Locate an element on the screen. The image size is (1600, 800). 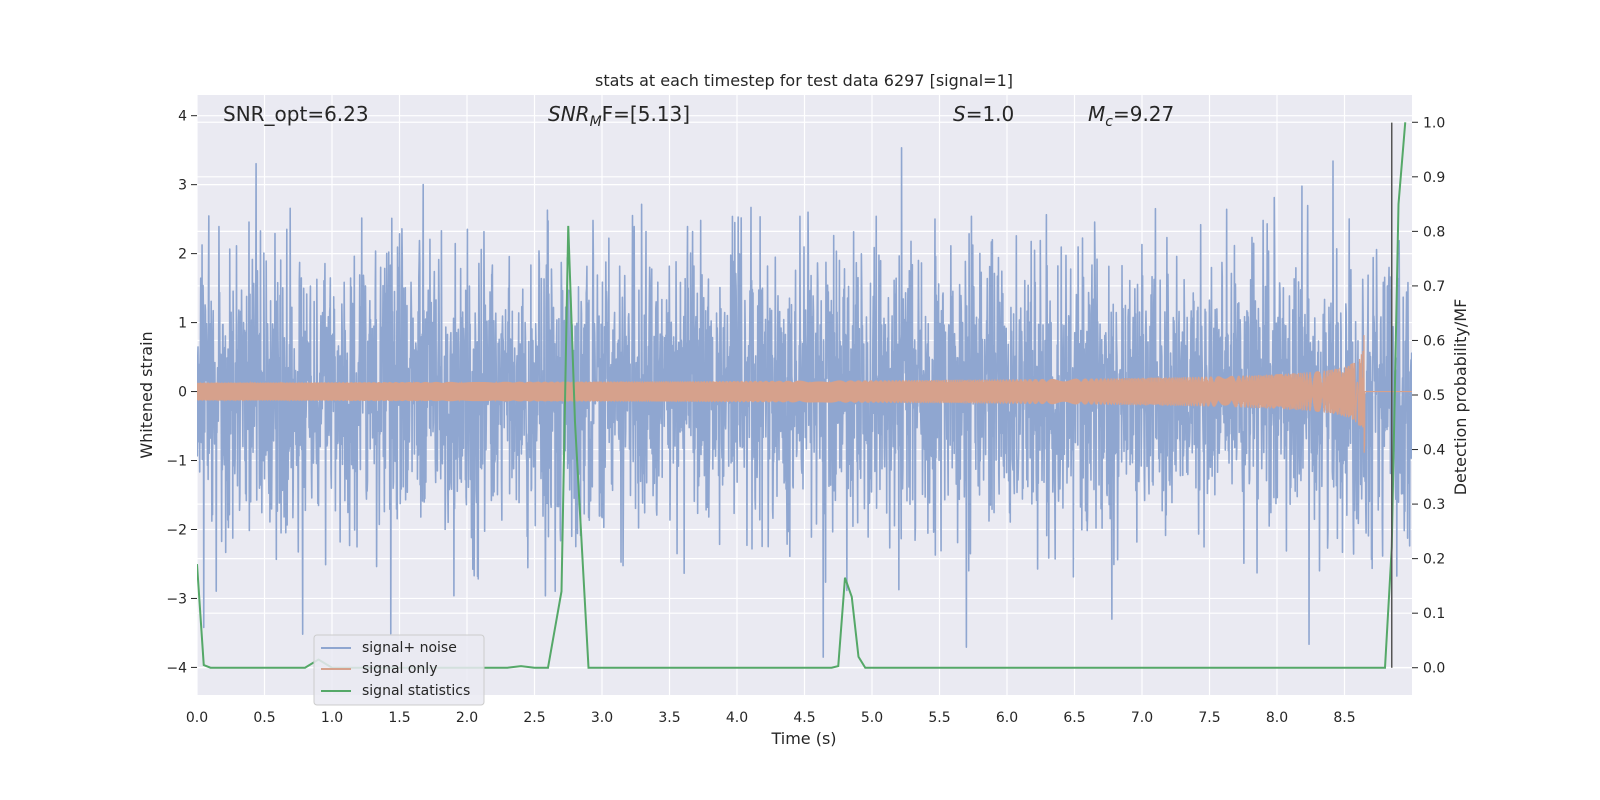
x-tick-label: 5.5 is located at coordinates (939, 718).